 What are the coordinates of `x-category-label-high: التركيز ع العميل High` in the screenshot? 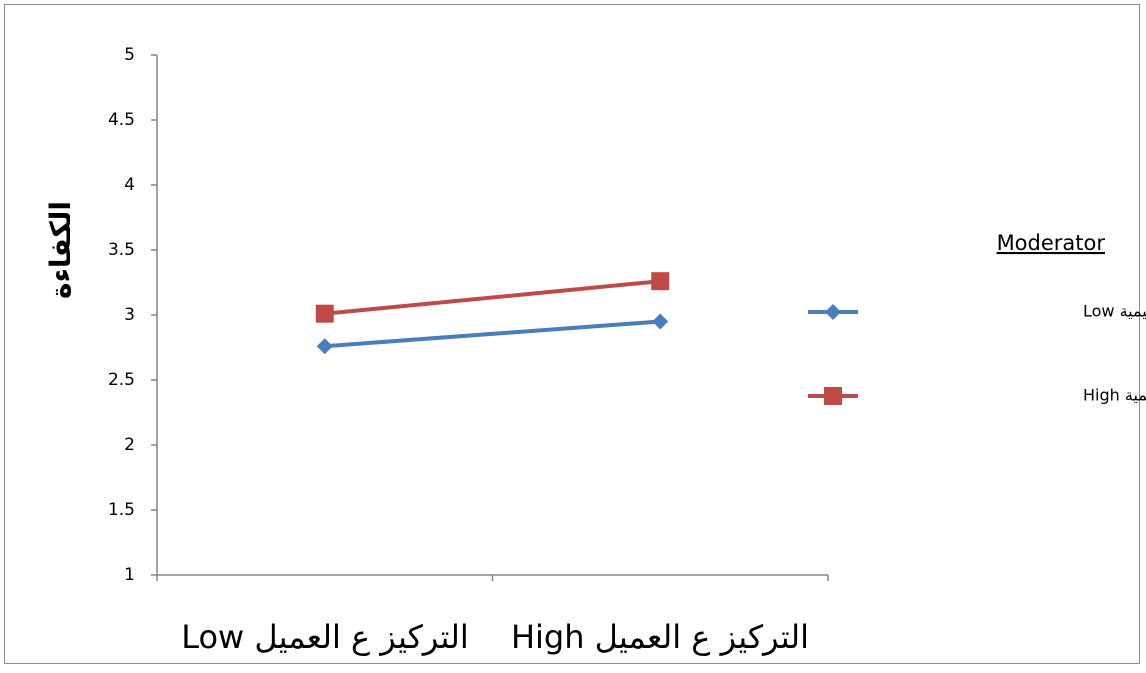 It's located at (660, 637).